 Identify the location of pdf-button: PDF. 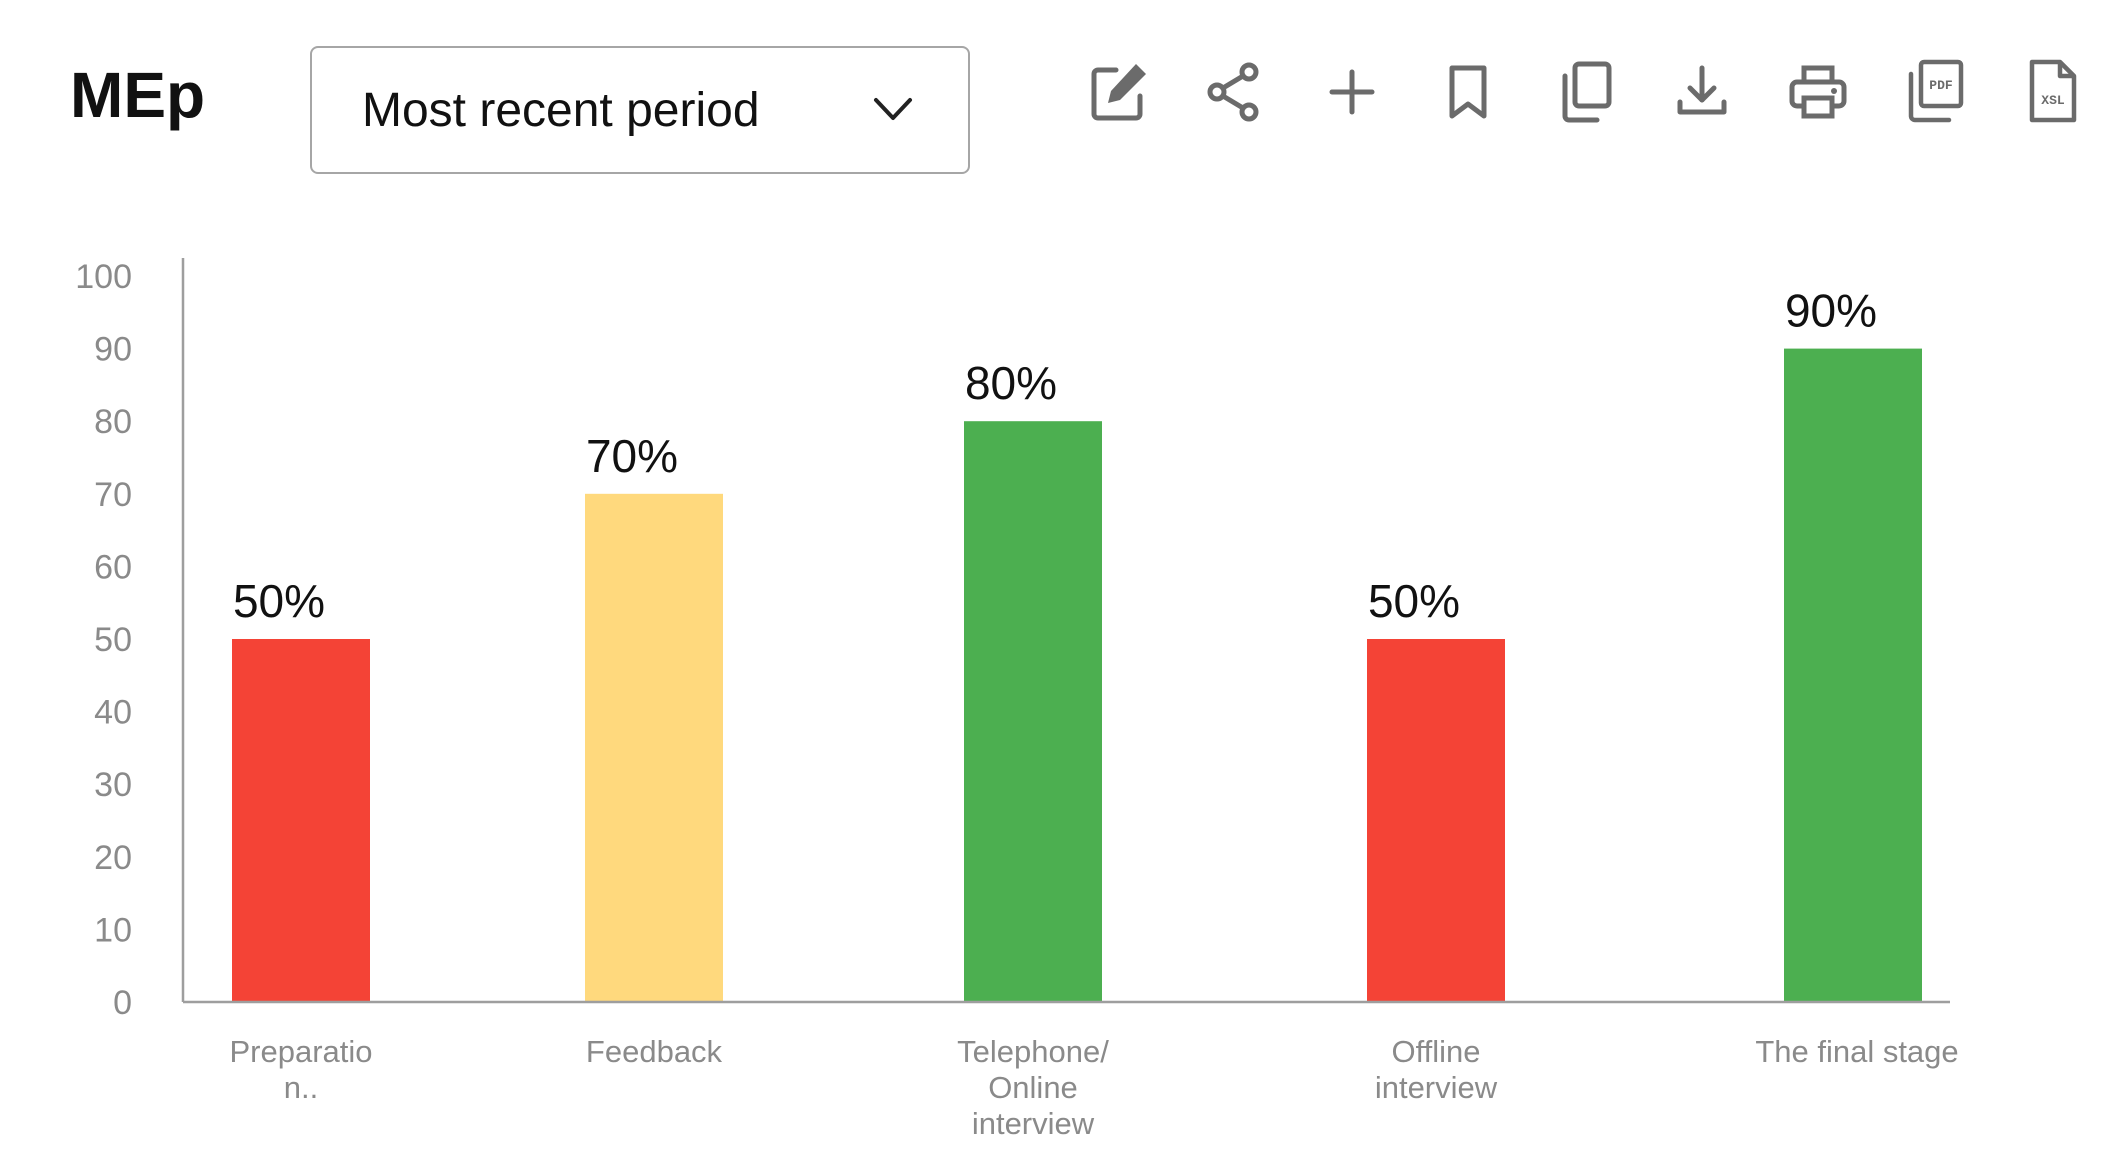
(1935, 92).